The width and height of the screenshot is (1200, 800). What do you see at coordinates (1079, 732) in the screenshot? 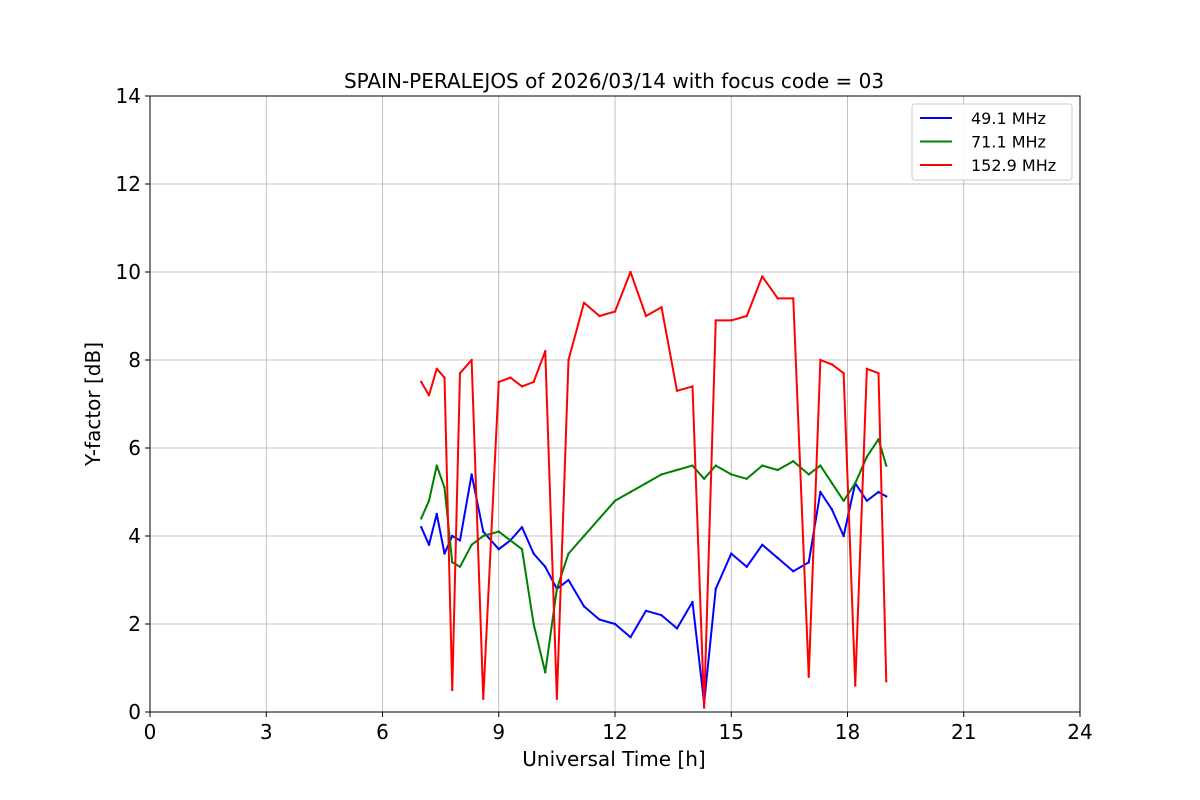
I see `x-tick-label: 24` at bounding box center [1079, 732].